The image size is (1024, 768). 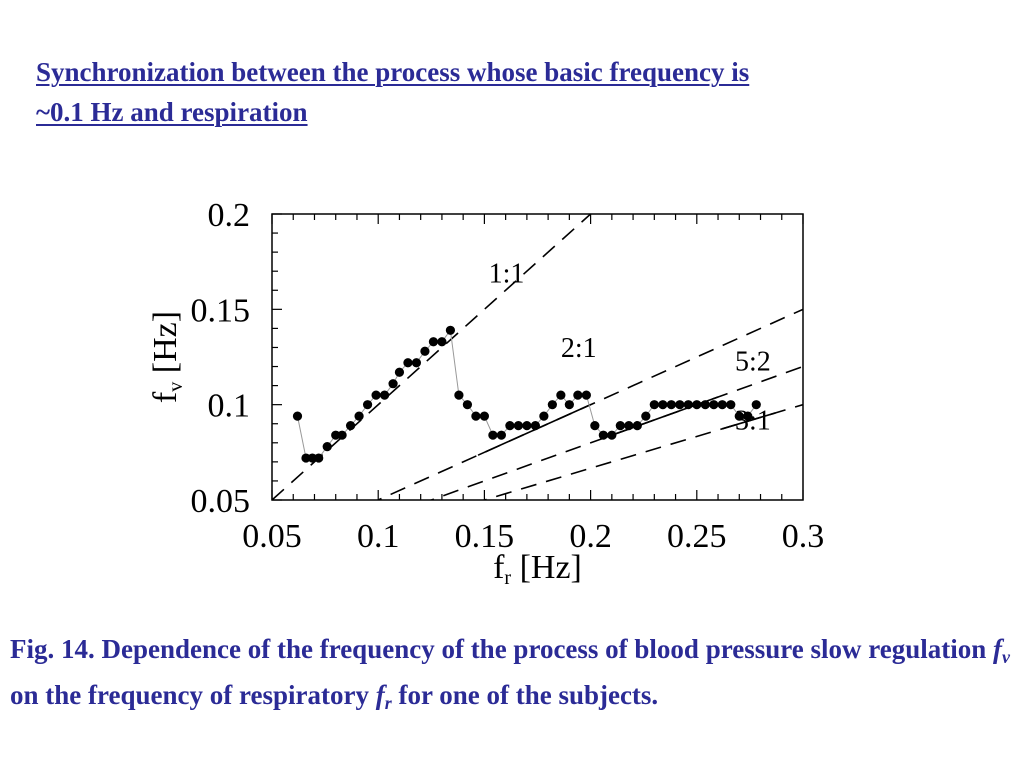 I want to click on x-tick-label: 0.1, so click(x=378, y=536).